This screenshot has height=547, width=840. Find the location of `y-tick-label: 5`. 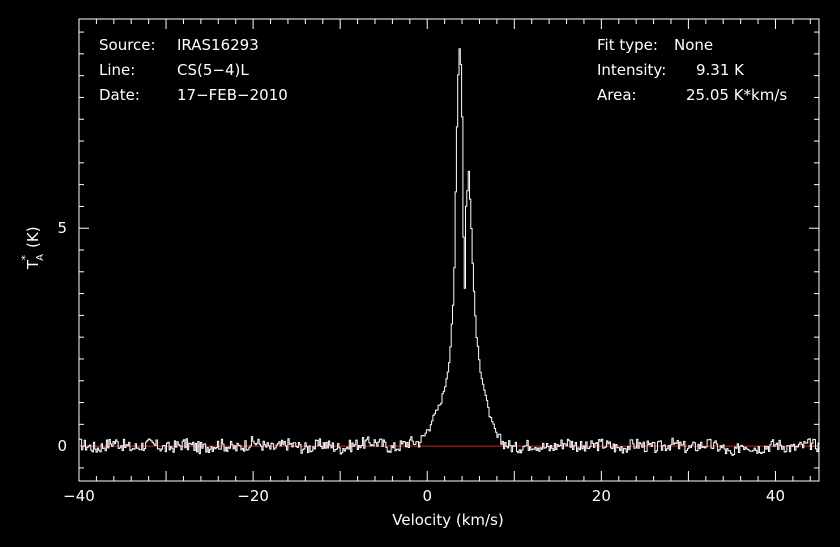

y-tick-label: 5 is located at coordinates (62, 228).